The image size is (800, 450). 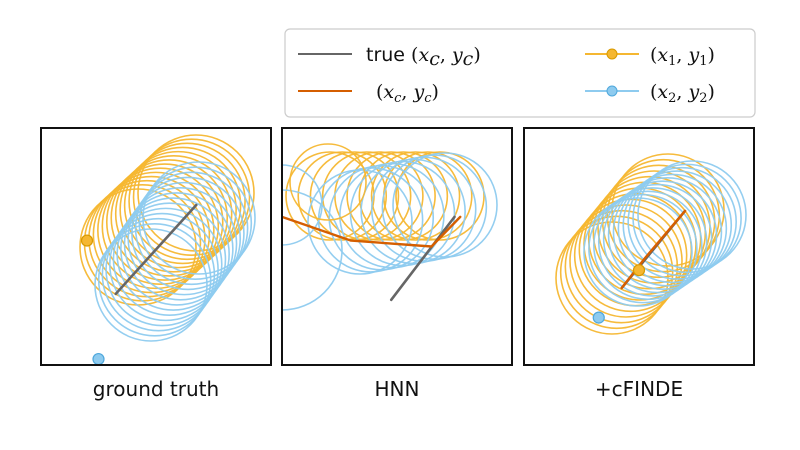 What do you see at coordinates (407, 93) in the screenshot?
I see `legend-pred-label: (xc, yc)` at bounding box center [407, 93].